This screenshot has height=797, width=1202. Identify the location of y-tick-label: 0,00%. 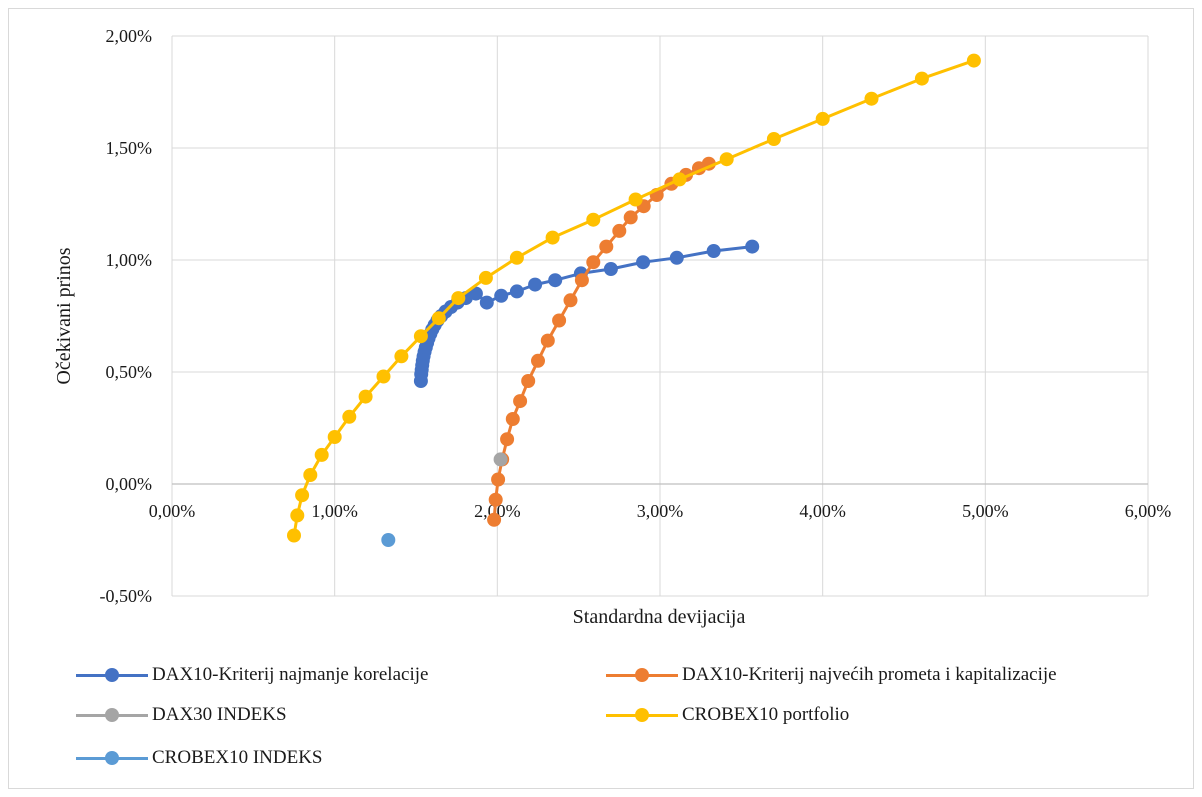
(129, 484).